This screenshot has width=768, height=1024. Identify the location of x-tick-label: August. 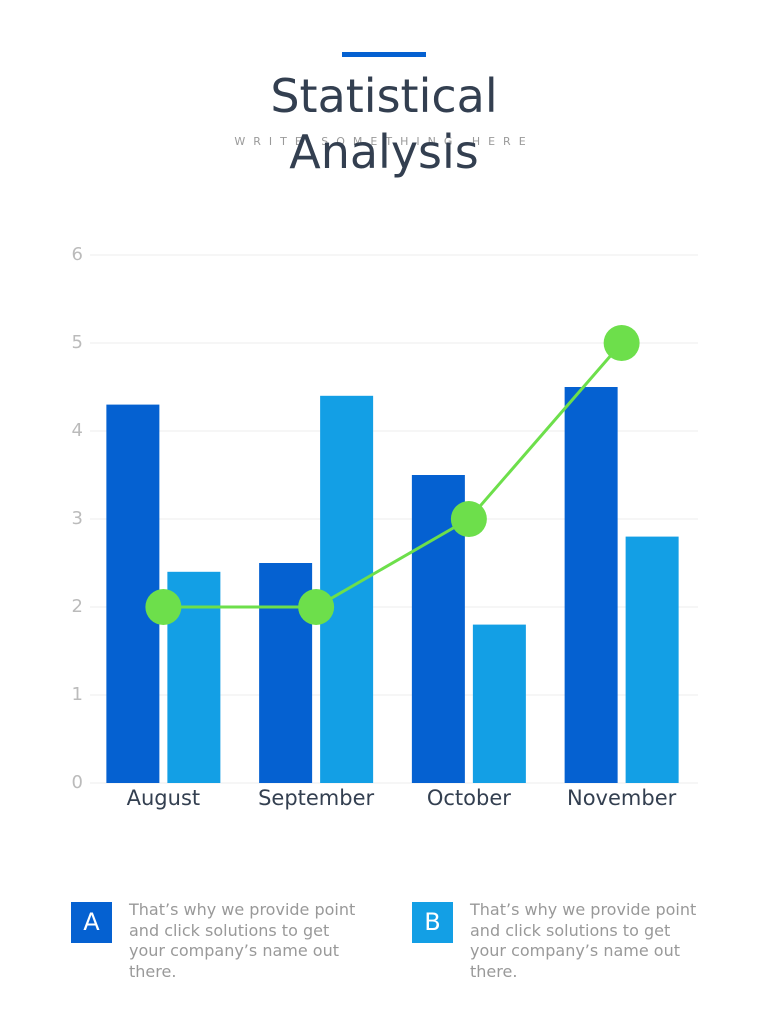
(164, 798).